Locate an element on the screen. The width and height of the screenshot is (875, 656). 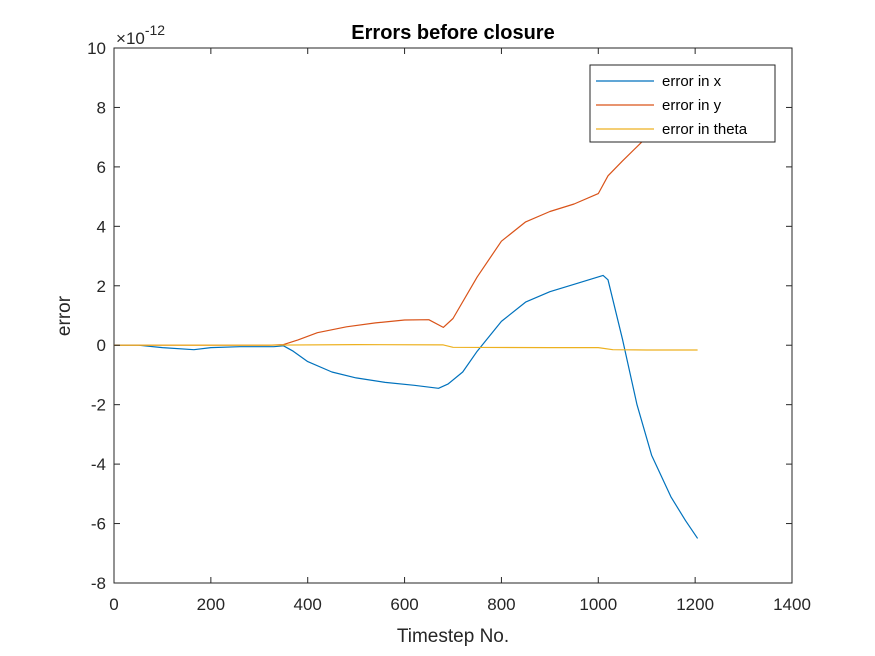
x-axis-label: Timestep No. is located at coordinates (453, 636).